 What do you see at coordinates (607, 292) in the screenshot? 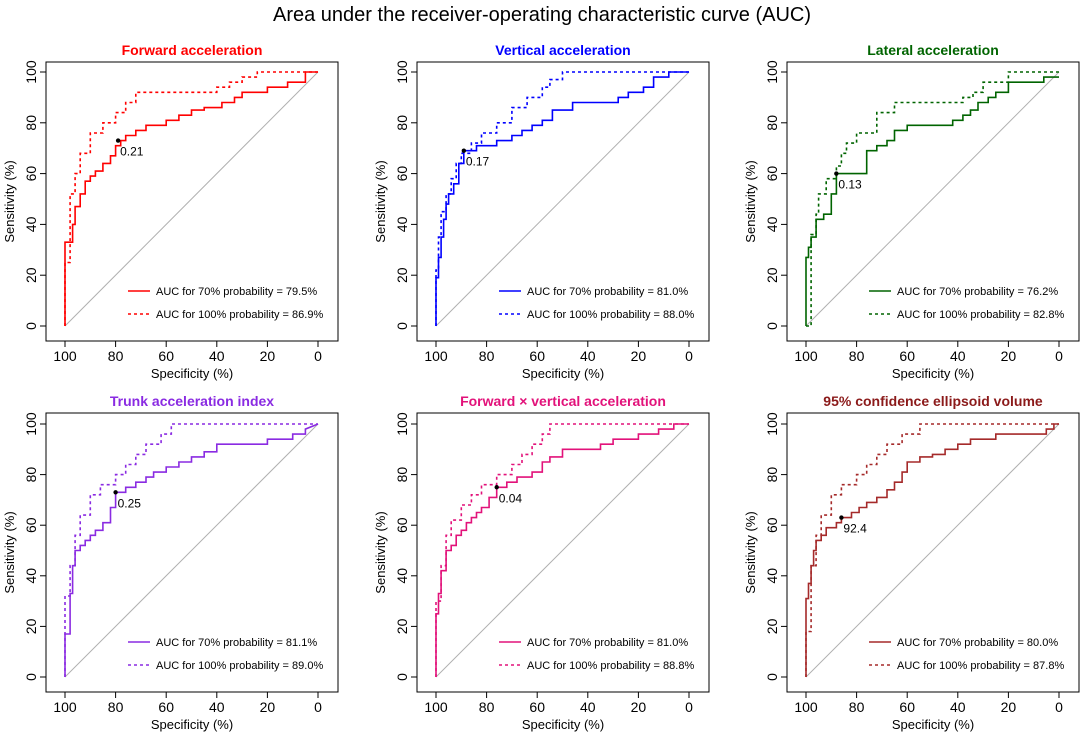
I see `legend-entry: AUC for 70% probability = 81.0%` at bounding box center [607, 292].